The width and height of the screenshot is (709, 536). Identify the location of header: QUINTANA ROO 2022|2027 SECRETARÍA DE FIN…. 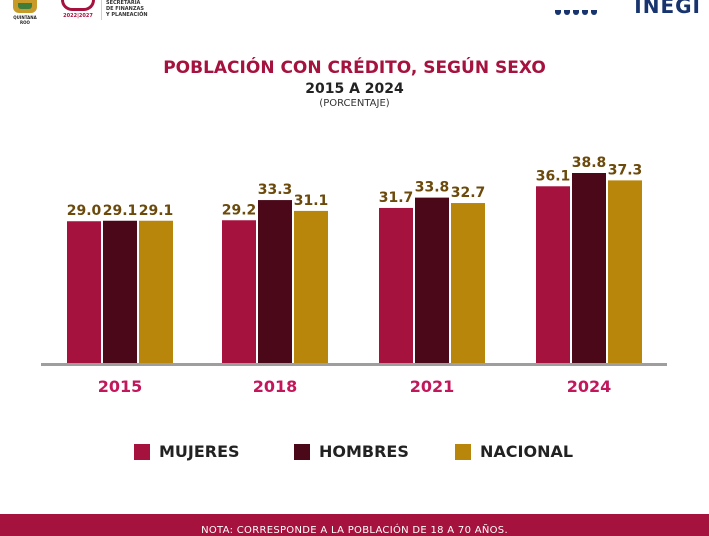
(354, 14).